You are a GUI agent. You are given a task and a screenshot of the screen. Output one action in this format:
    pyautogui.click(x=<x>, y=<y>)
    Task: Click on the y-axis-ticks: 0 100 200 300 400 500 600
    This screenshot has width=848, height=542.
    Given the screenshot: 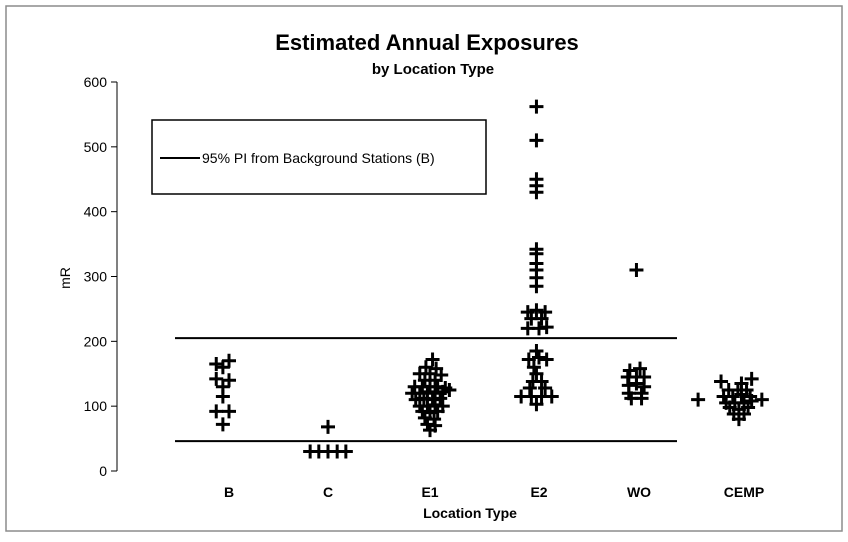 What is the action you would take?
    pyautogui.click(x=100, y=276)
    